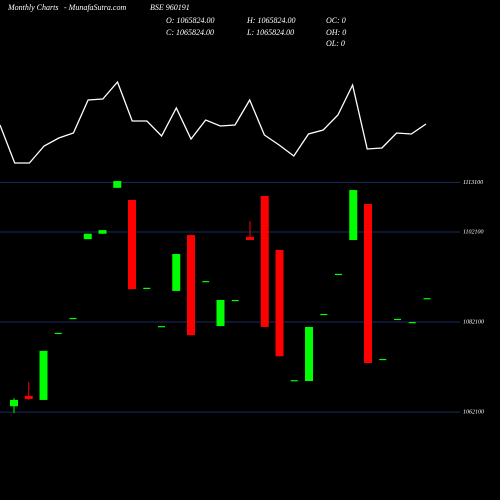  What do you see at coordinates (336, 32) in the screenshot?
I see `ohlc-info: OH: 0` at bounding box center [336, 32].